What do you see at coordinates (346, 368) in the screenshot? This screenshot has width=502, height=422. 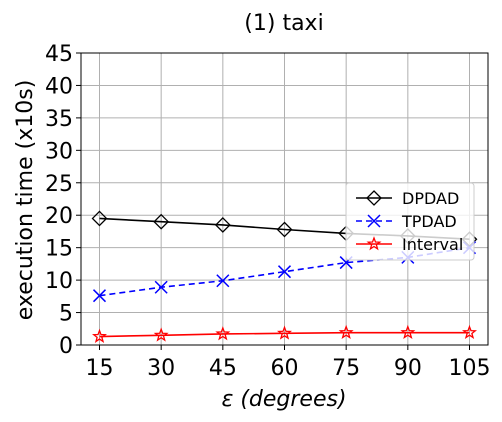 I see `x-tick-label: 75` at bounding box center [346, 368].